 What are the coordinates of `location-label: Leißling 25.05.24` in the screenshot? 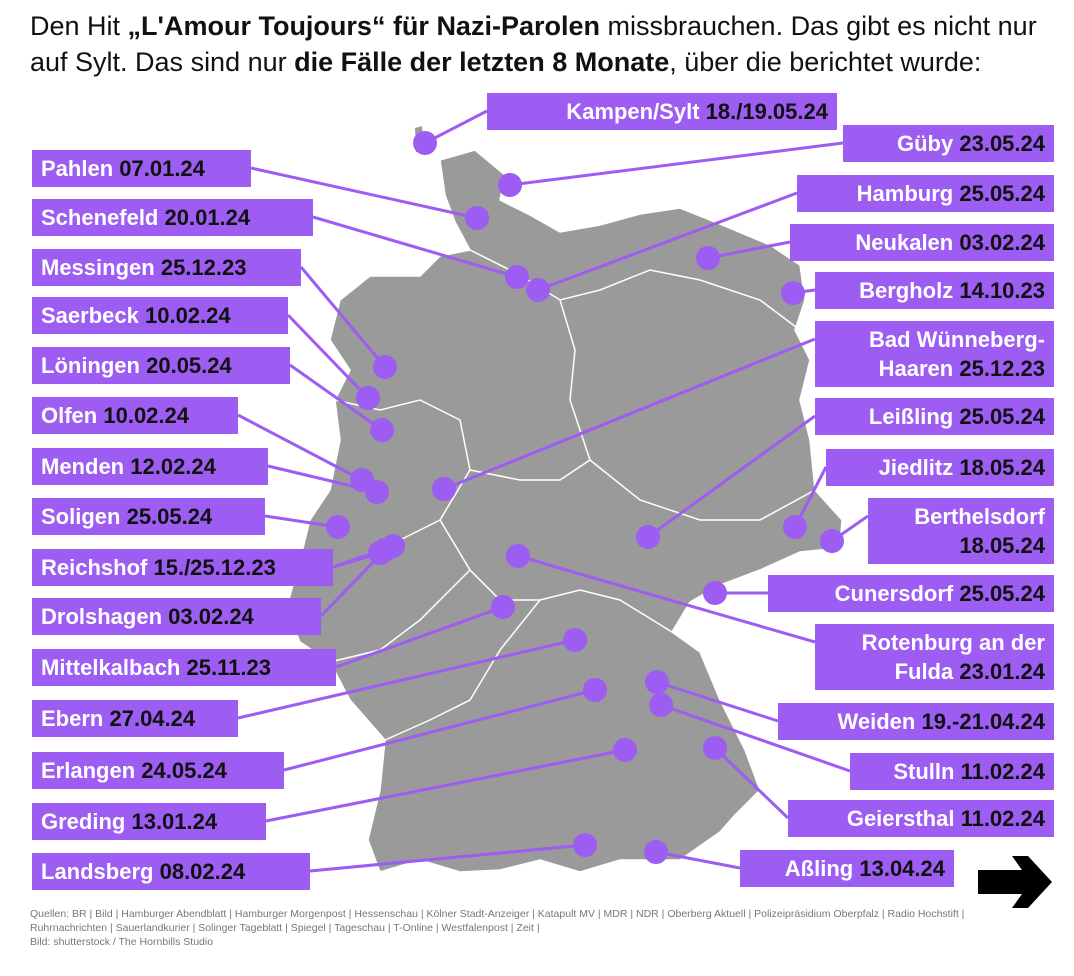 It's located at (934, 416).